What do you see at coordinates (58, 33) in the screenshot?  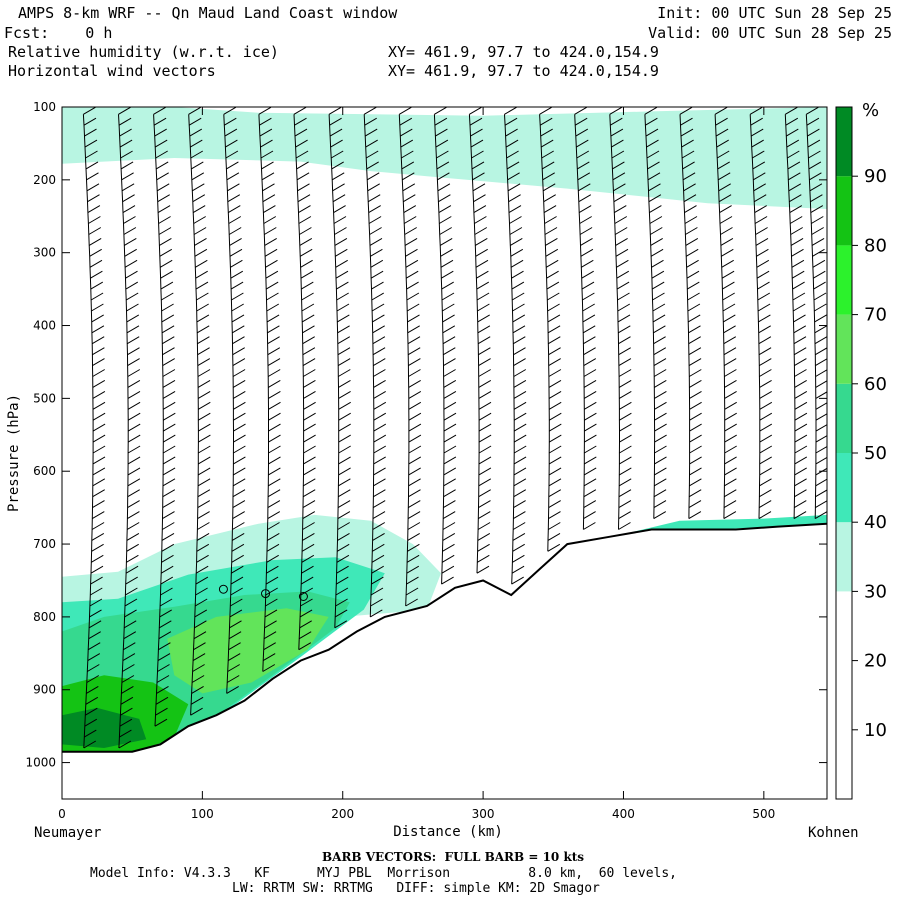 I see `forecast-hour: Fcst: 0 h` at bounding box center [58, 33].